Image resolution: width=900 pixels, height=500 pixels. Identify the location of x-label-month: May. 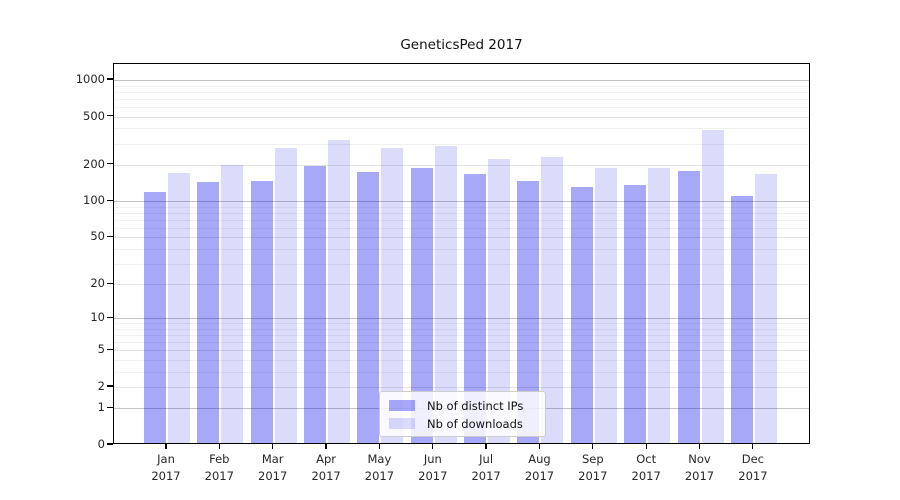
(379, 459).